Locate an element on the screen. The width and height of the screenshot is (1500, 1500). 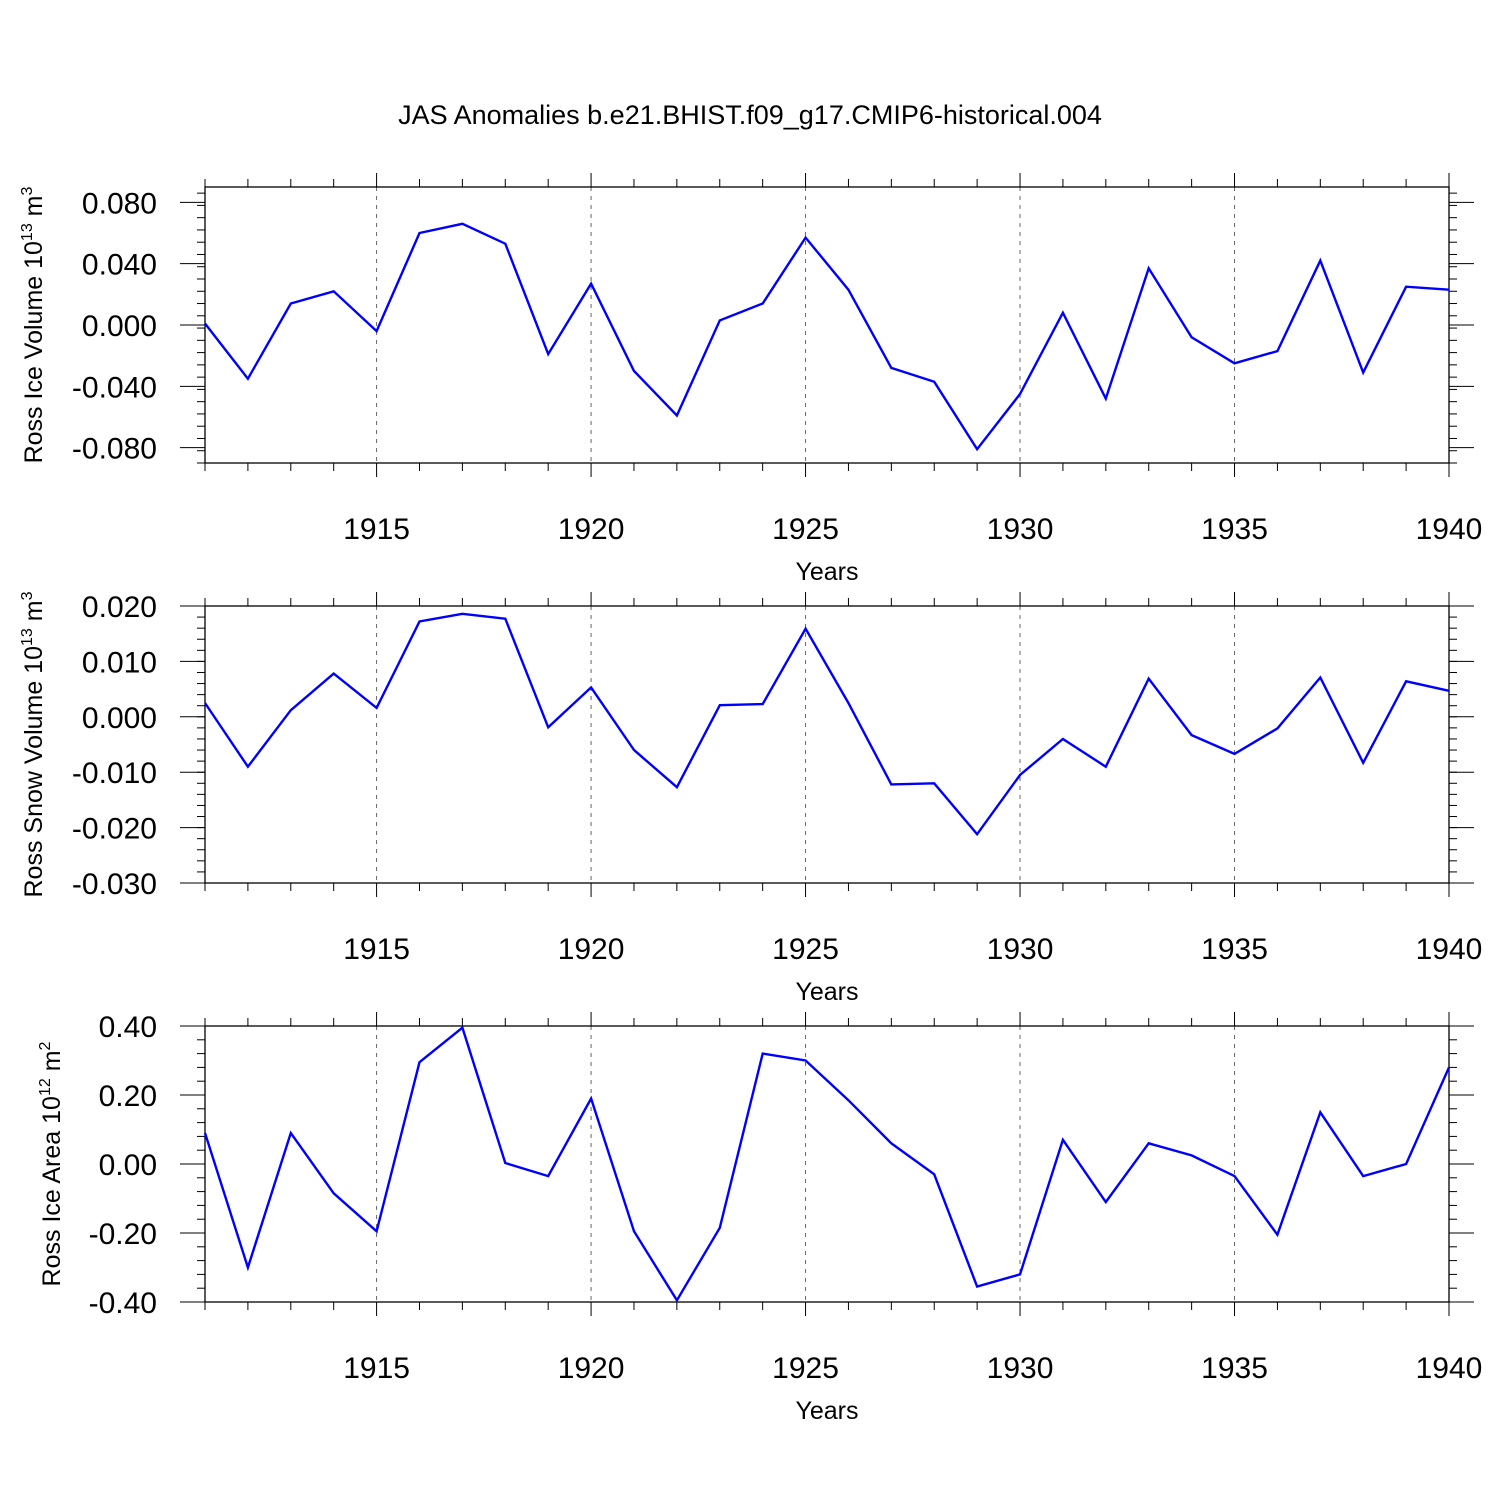
y-tick-label: -0.080 is located at coordinates (114, 449).